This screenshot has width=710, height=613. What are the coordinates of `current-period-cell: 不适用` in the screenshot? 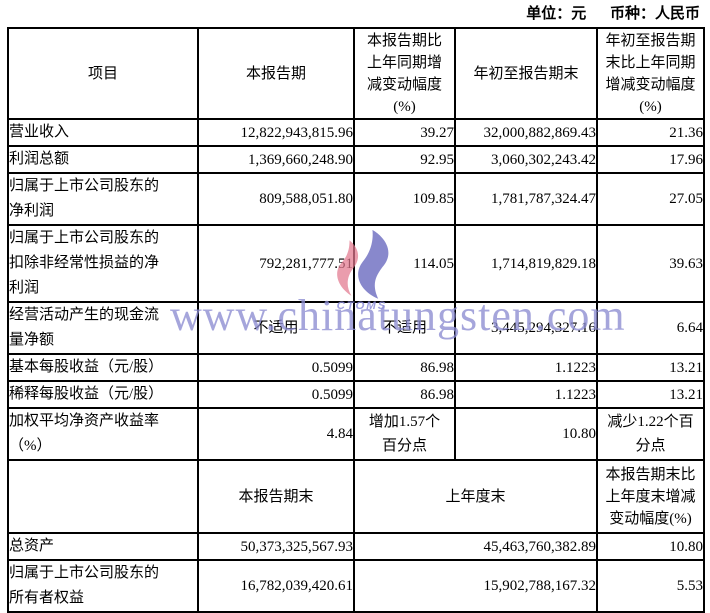 It's located at (276, 328).